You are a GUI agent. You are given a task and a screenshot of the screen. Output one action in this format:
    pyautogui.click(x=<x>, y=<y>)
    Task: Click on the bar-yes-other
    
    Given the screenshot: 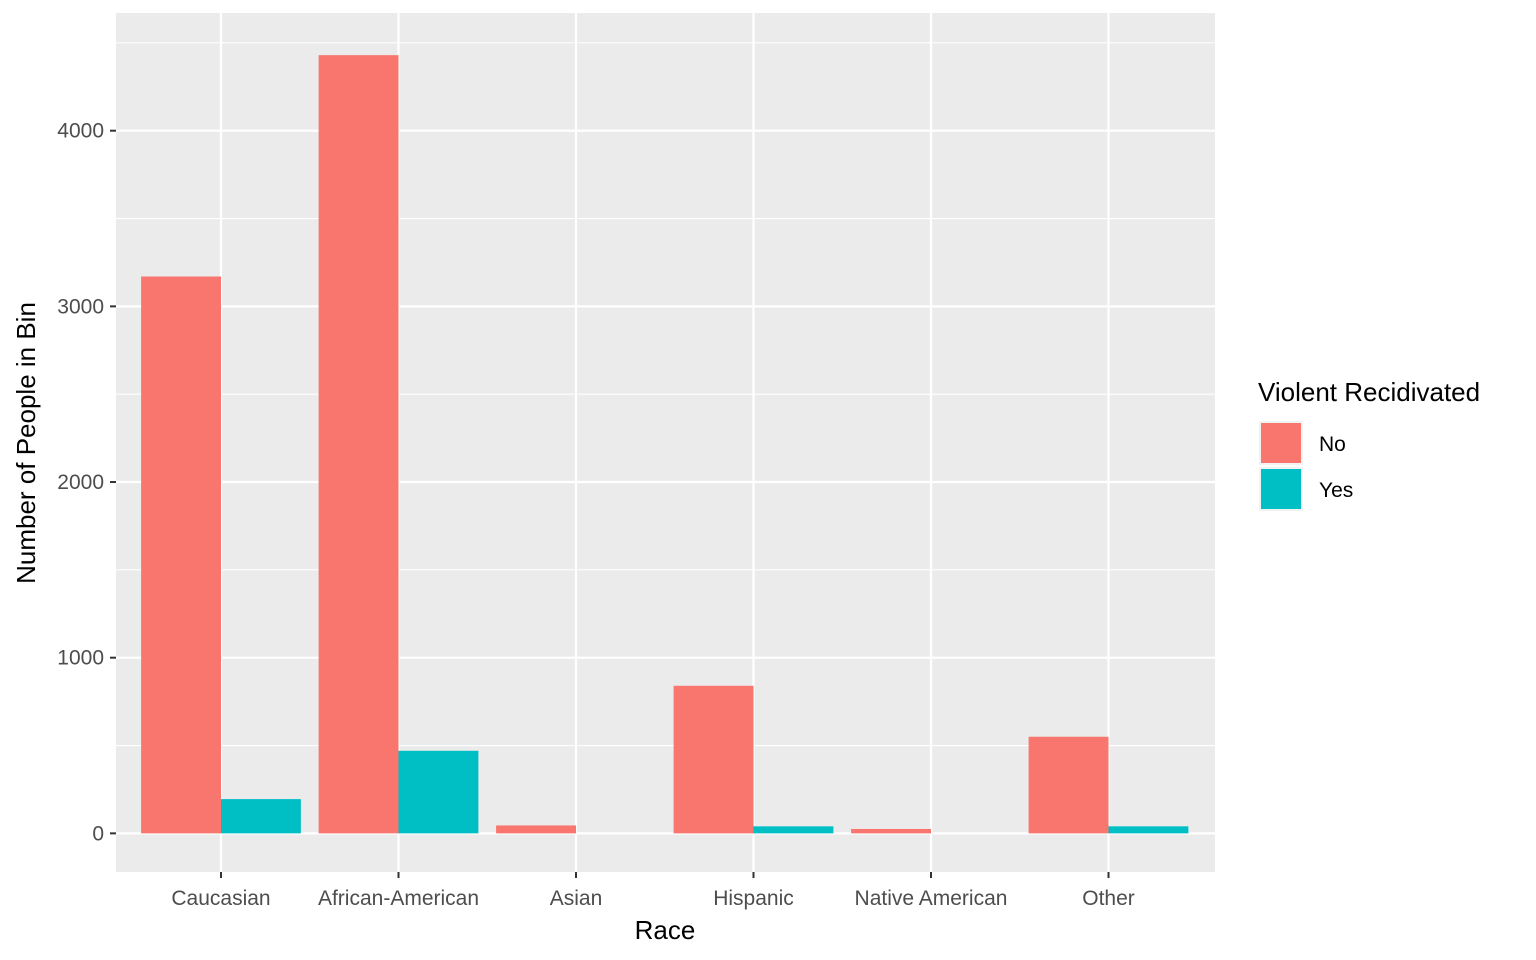 What is the action you would take?
    pyautogui.click(x=1148, y=830)
    